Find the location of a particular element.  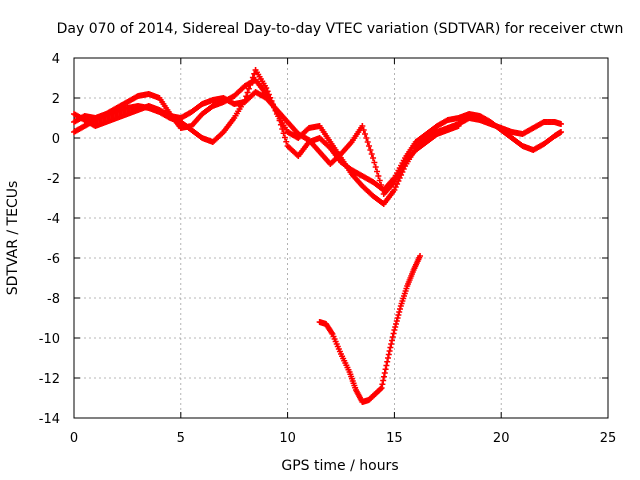

y-tick-label: -2 is located at coordinates (53, 179).